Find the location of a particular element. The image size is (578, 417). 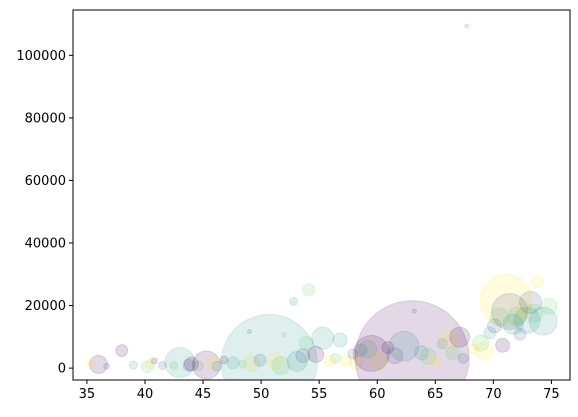

x-tick-label: 35 is located at coordinates (87, 394).